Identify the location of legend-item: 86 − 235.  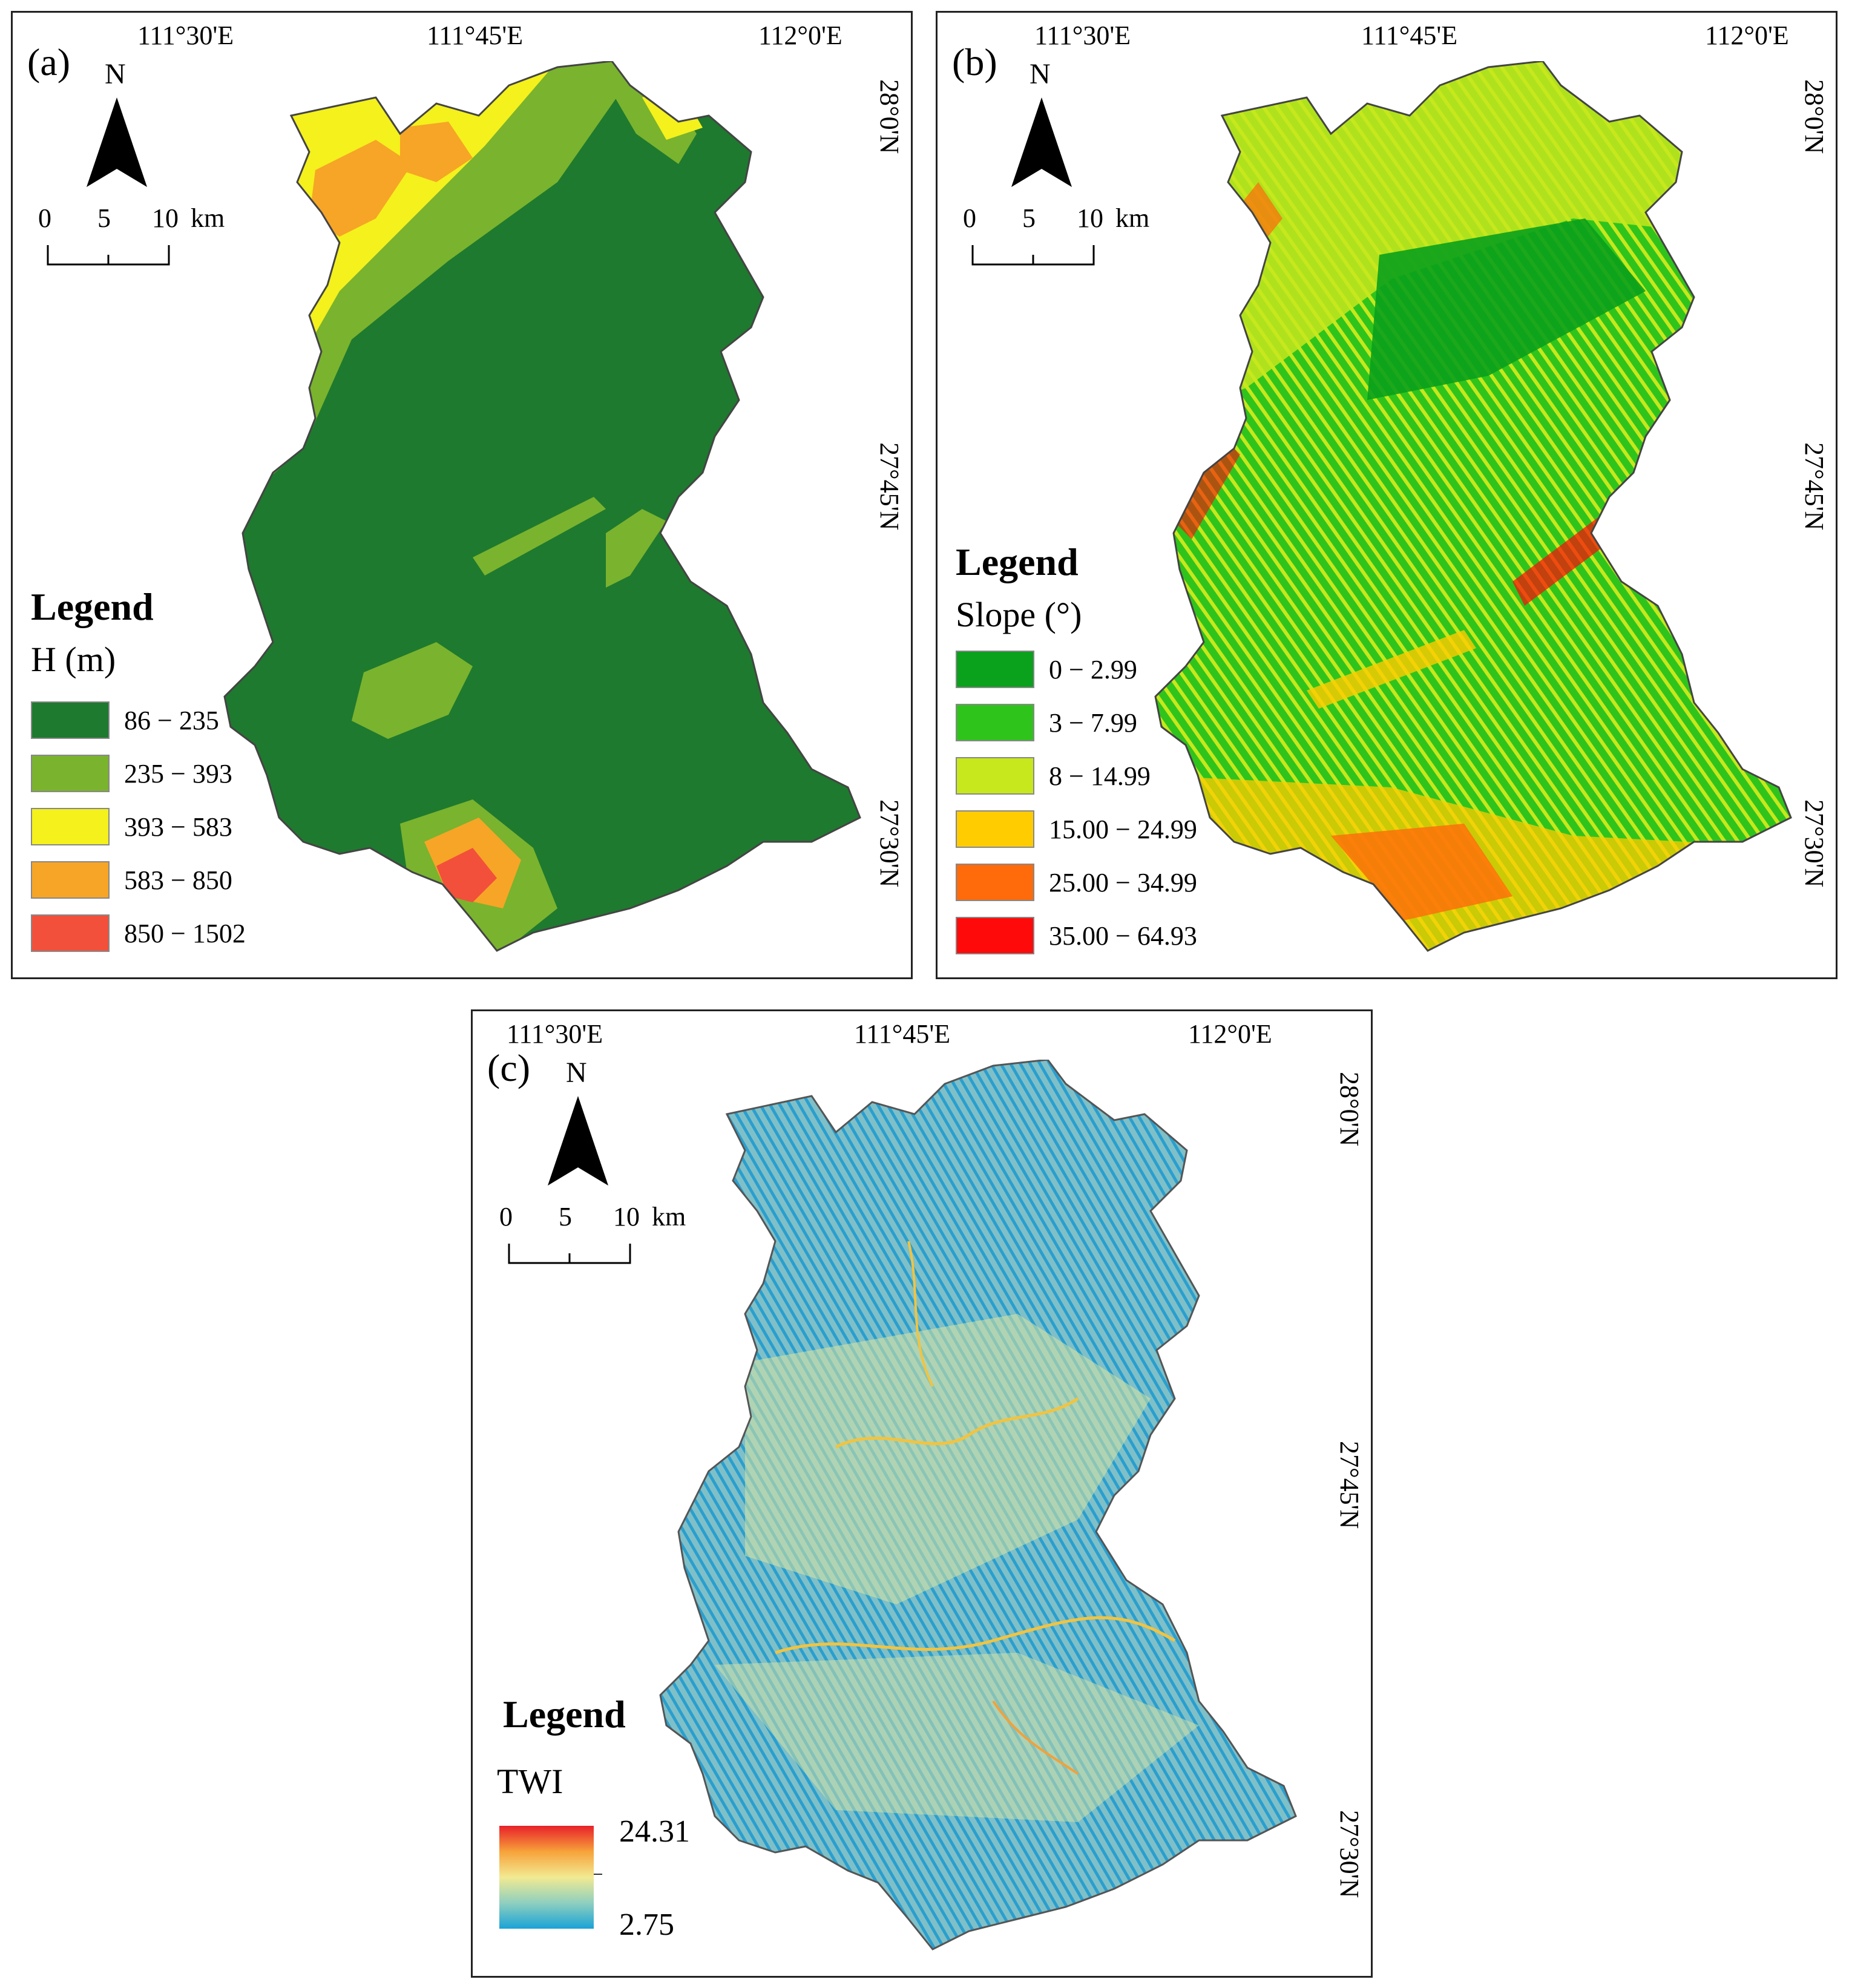
(125, 720).